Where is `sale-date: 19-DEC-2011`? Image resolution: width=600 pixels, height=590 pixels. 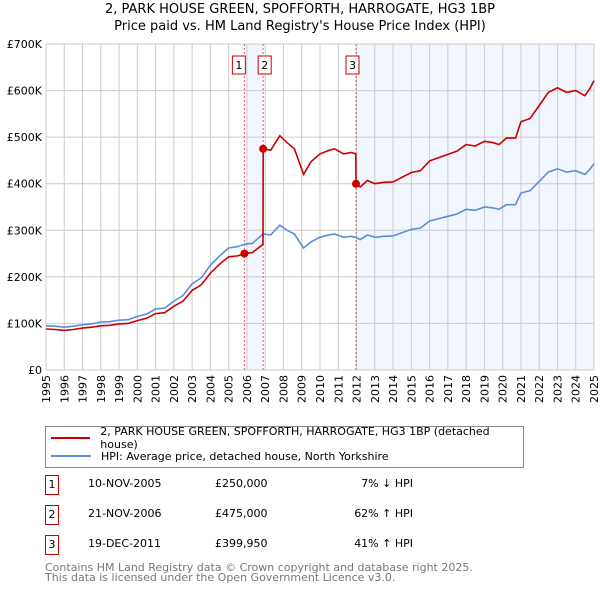 sale-date: 19-DEC-2011 is located at coordinates (125, 543).